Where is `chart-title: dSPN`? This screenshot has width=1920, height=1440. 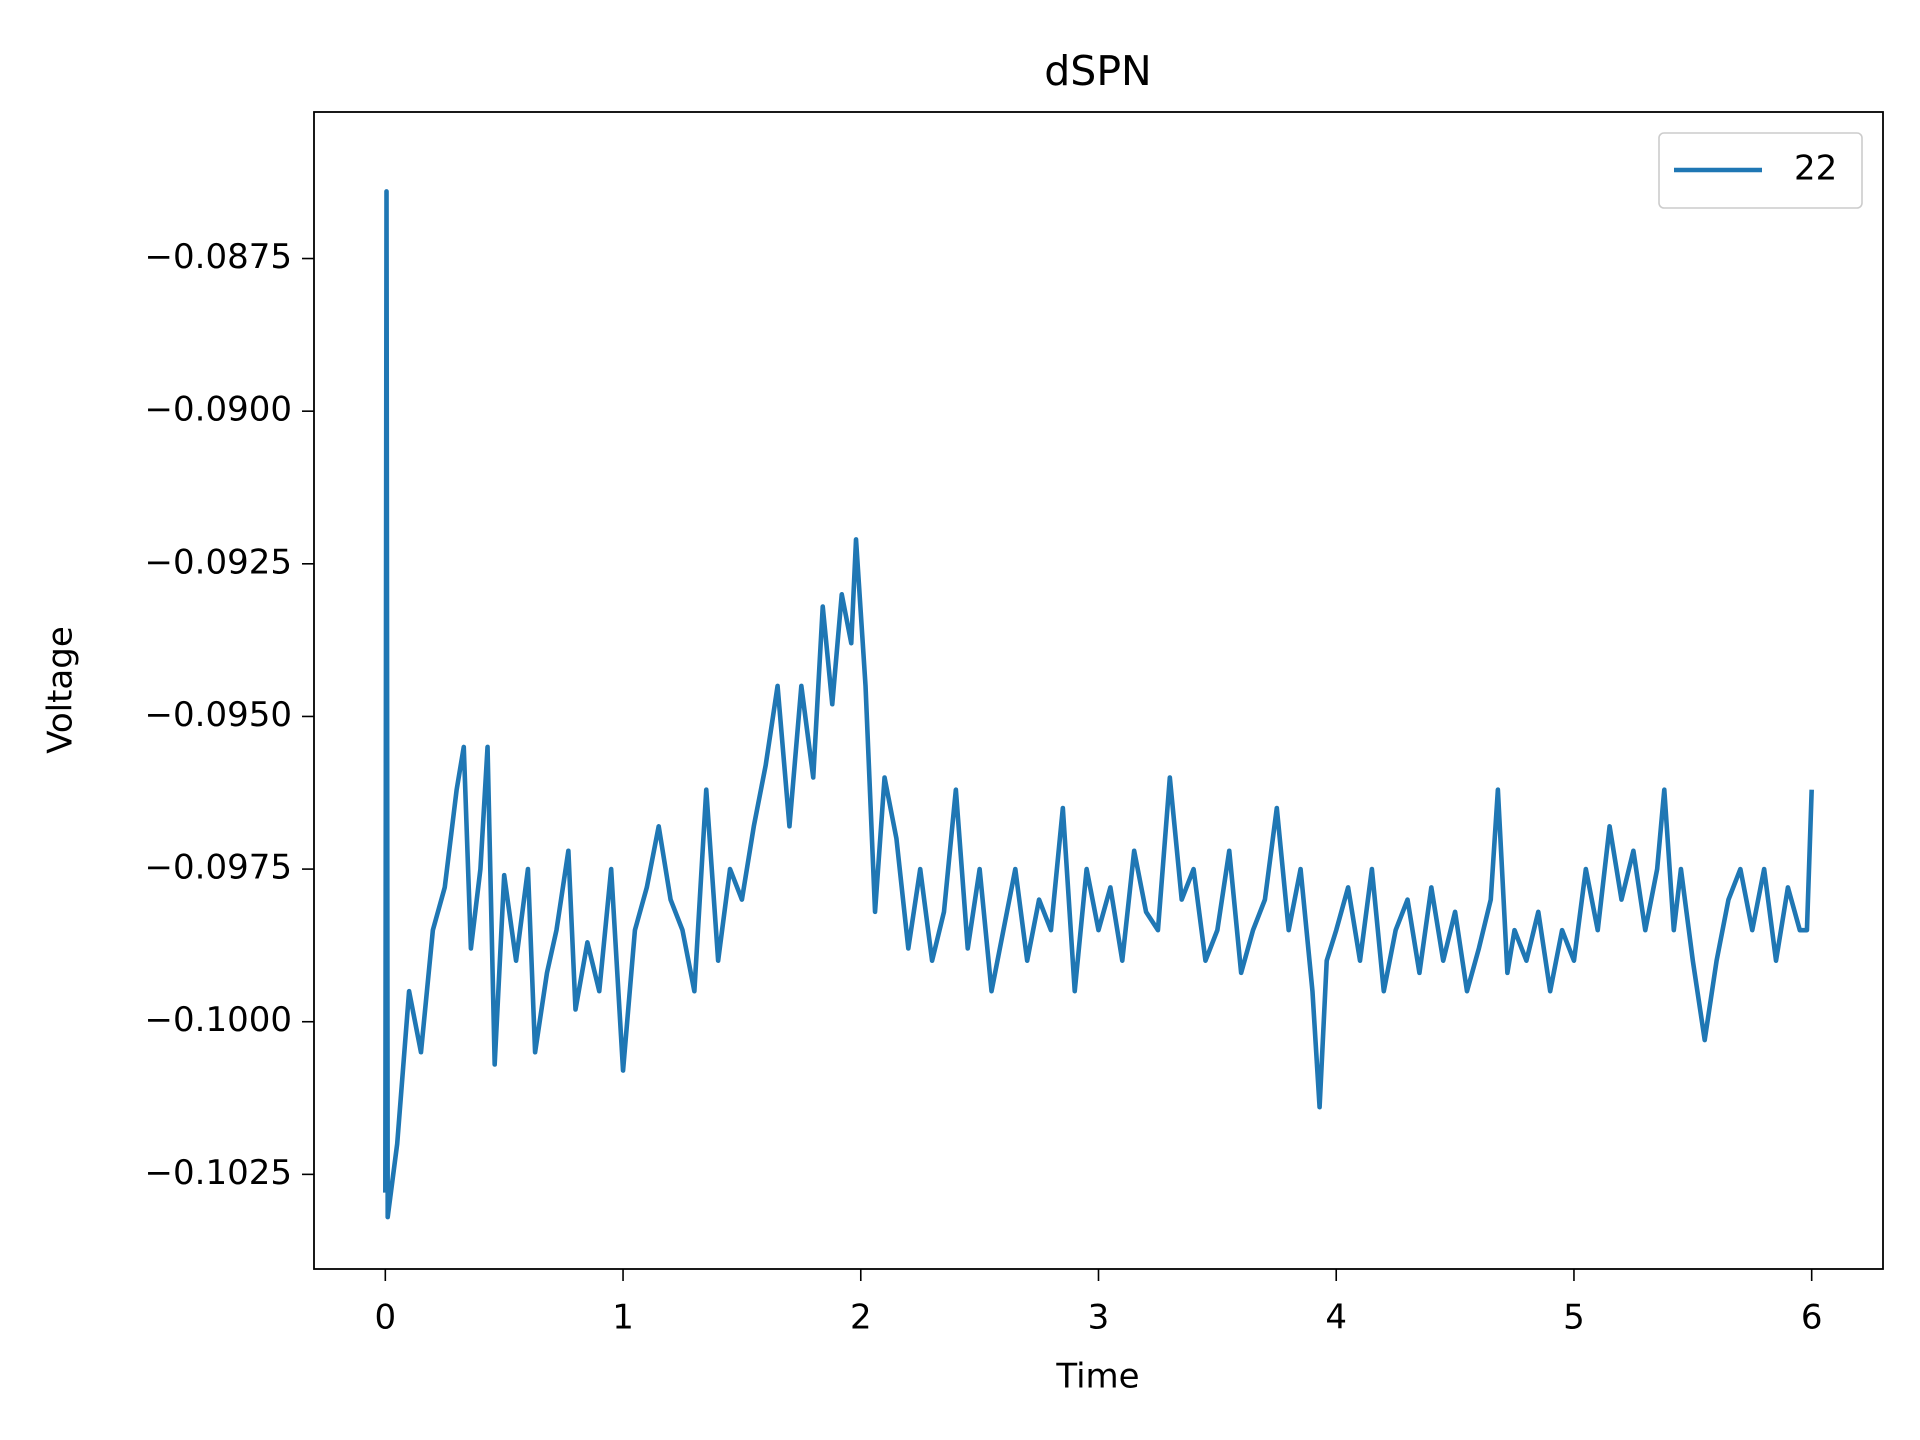 chart-title: dSPN is located at coordinates (1097, 71).